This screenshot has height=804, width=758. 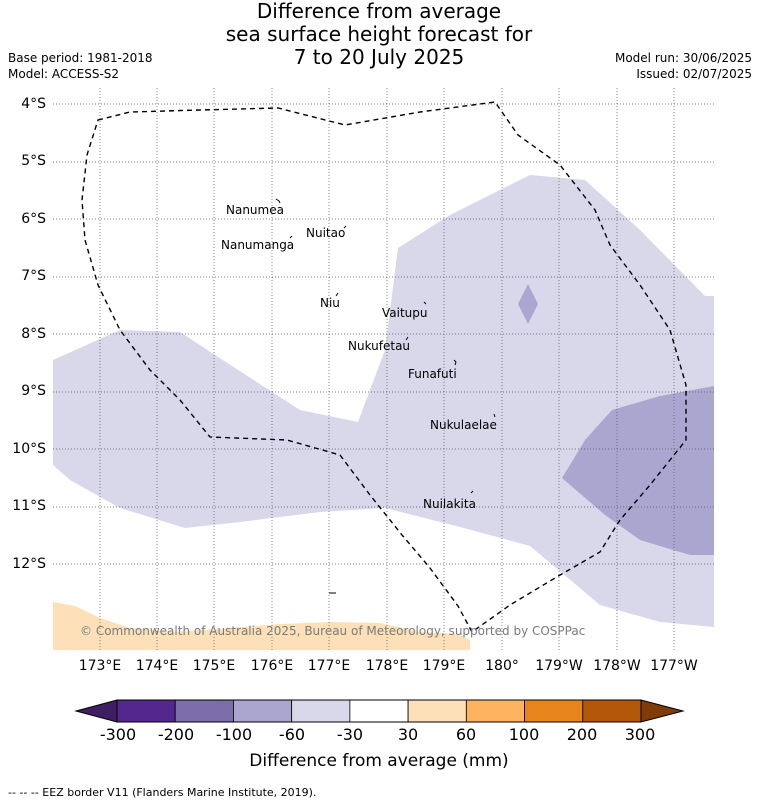 I want to click on place-label-niu: Niu, so click(x=330, y=303).